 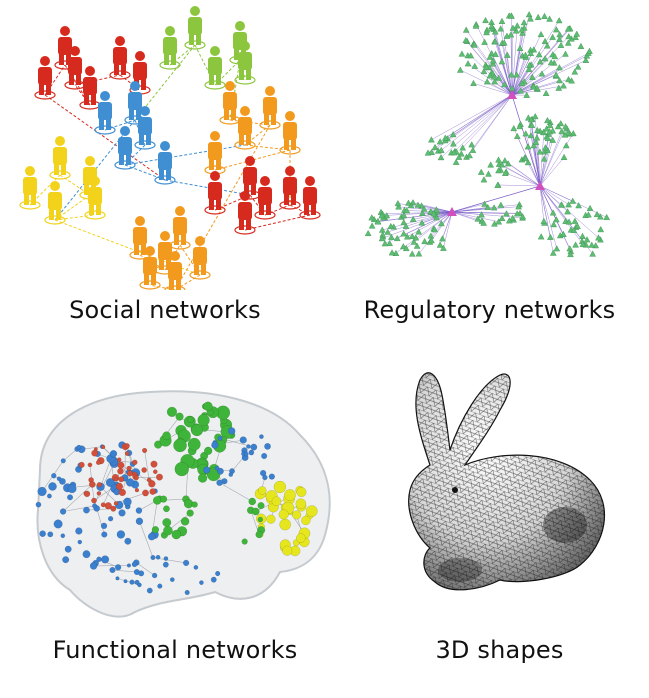 What do you see at coordinates (499, 650) in the screenshot?
I see `caption-3d-shapes: 3D shapes` at bounding box center [499, 650].